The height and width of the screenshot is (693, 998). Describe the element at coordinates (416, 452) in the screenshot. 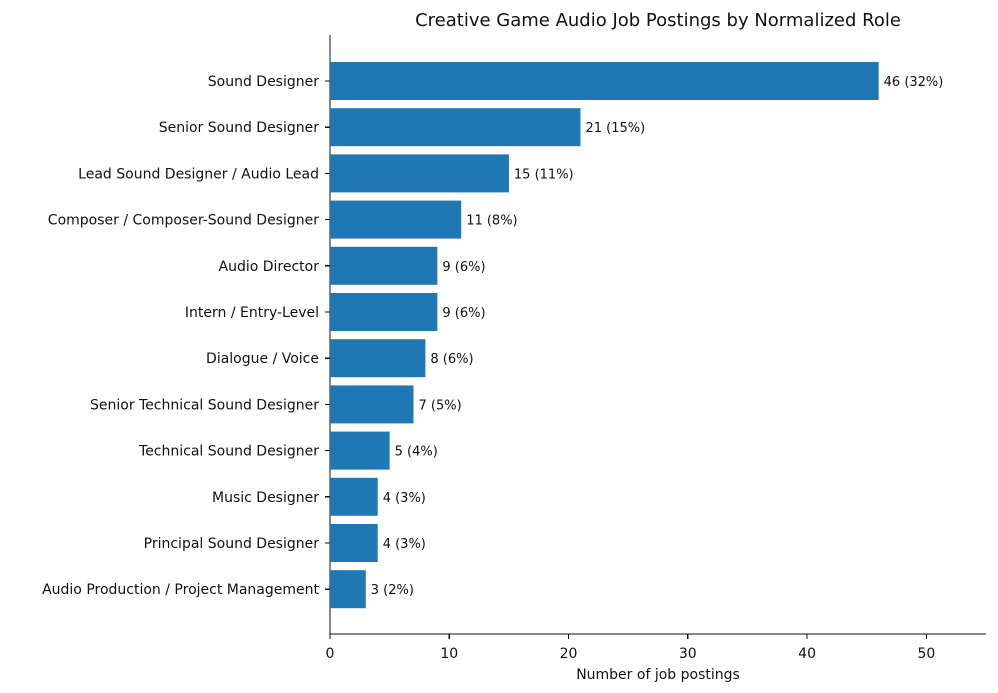

I see `data-label: 5 (4%)` at that location.